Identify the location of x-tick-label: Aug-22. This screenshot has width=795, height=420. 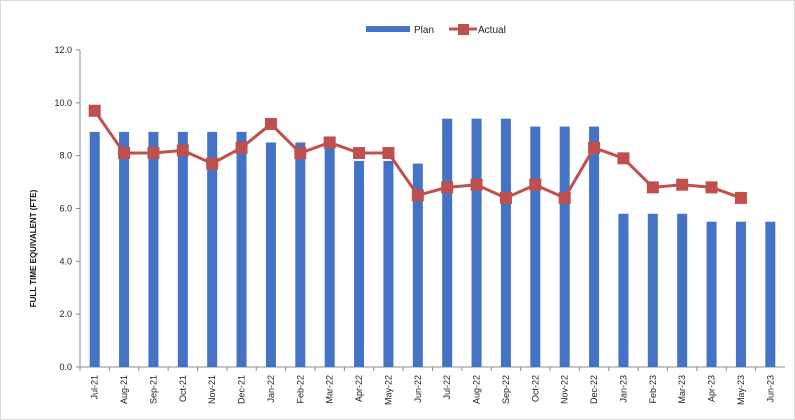
(477, 389).